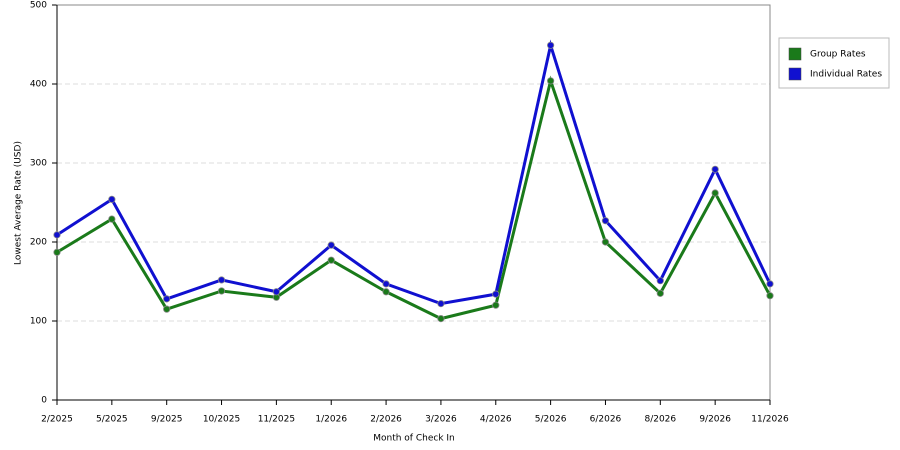 The width and height of the screenshot is (900, 450). What do you see at coordinates (606, 420) in the screenshot?
I see `x-tick-label: 6/2026` at bounding box center [606, 420].